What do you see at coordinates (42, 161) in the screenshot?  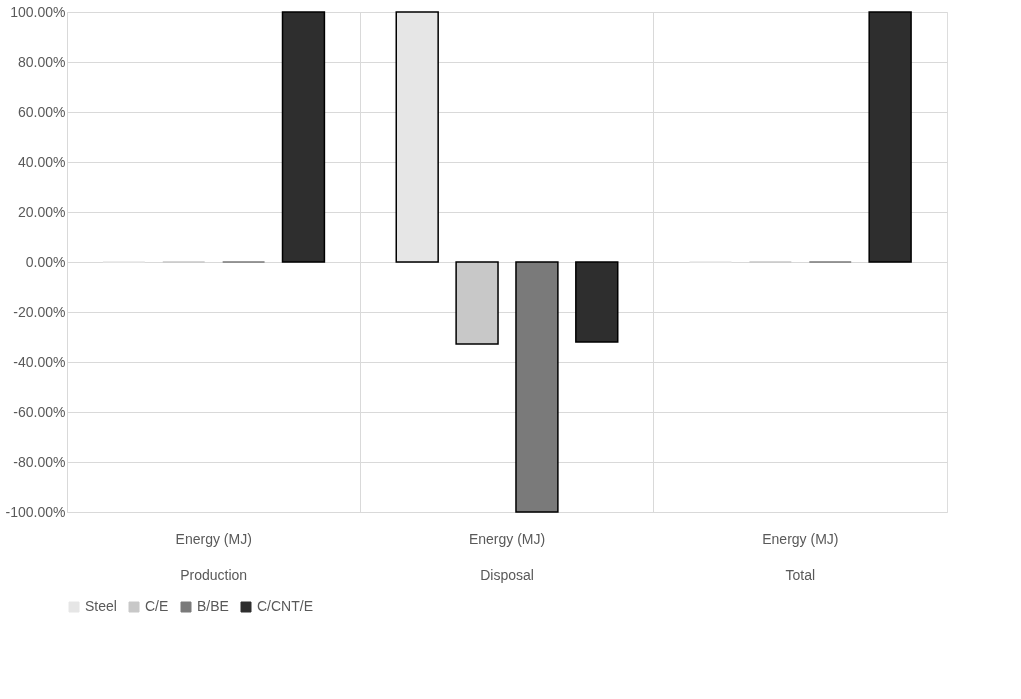 I see `y-tick-label: 40.00%` at bounding box center [42, 161].